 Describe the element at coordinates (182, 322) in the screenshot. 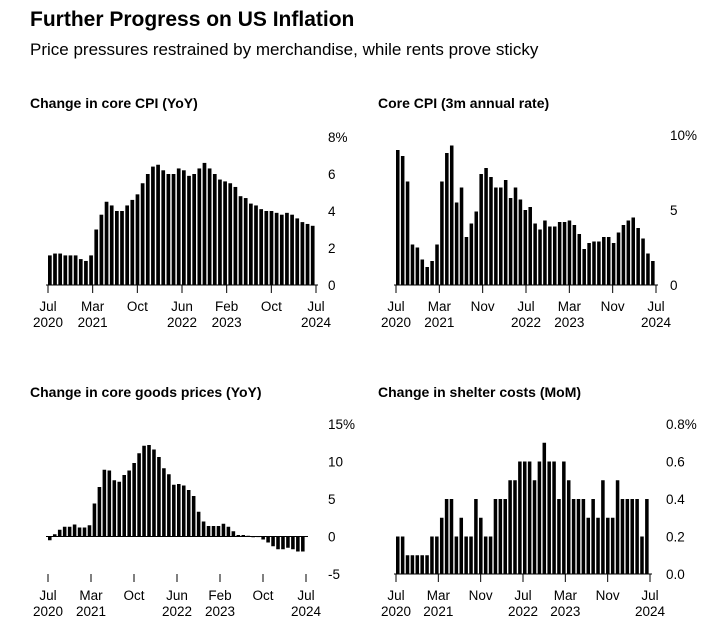

I see `x-tick-year: 2022` at that location.